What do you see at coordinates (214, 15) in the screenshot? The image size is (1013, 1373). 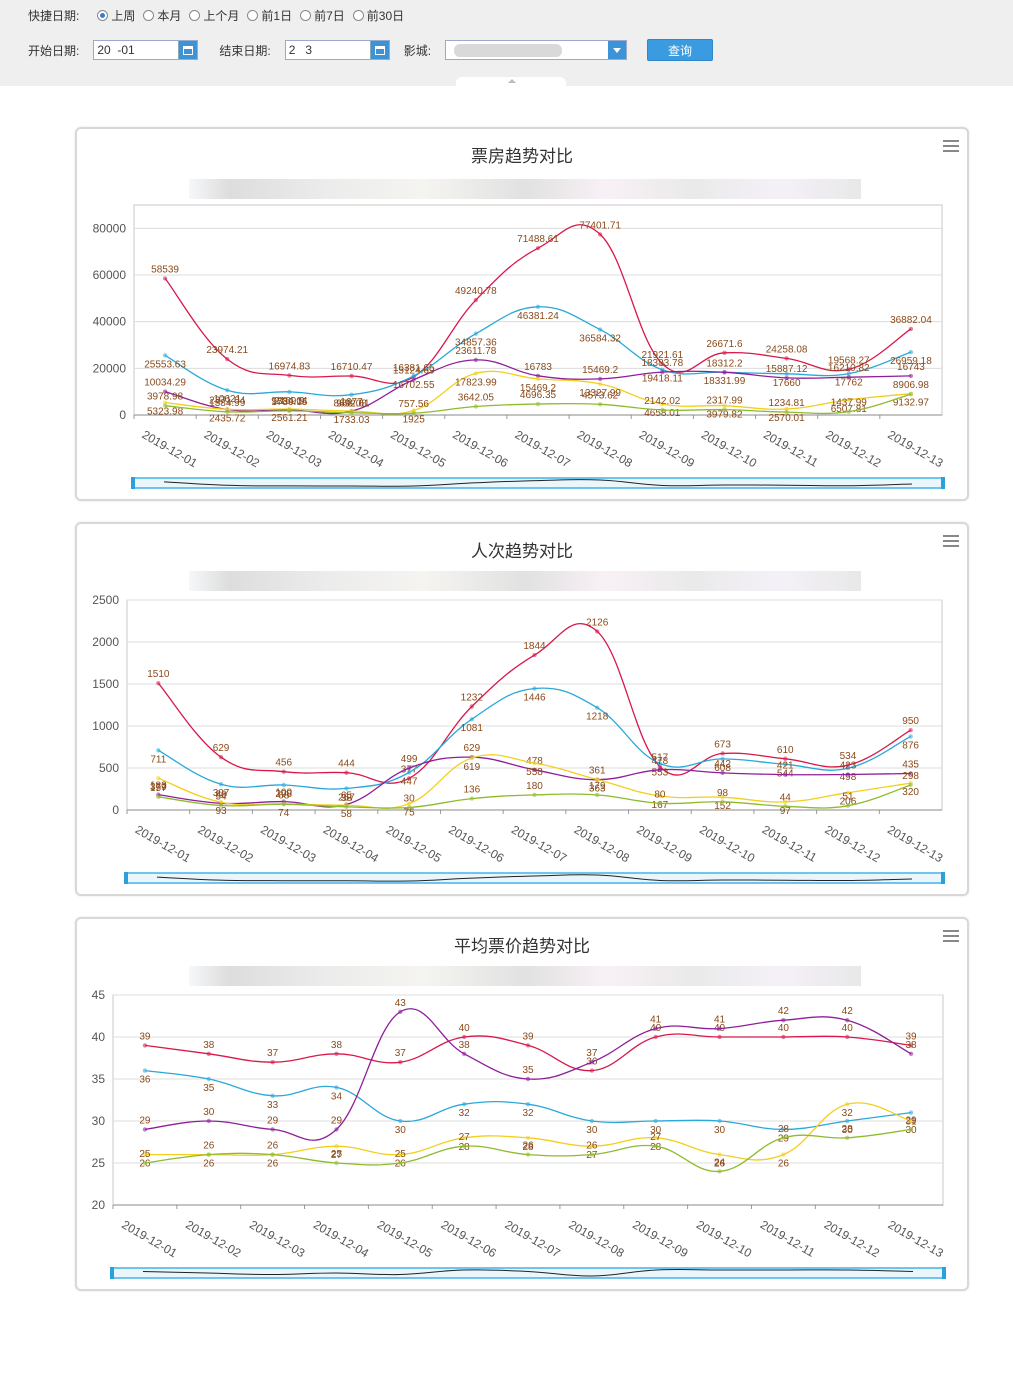 I see `quick-date-option: 上个月` at bounding box center [214, 15].